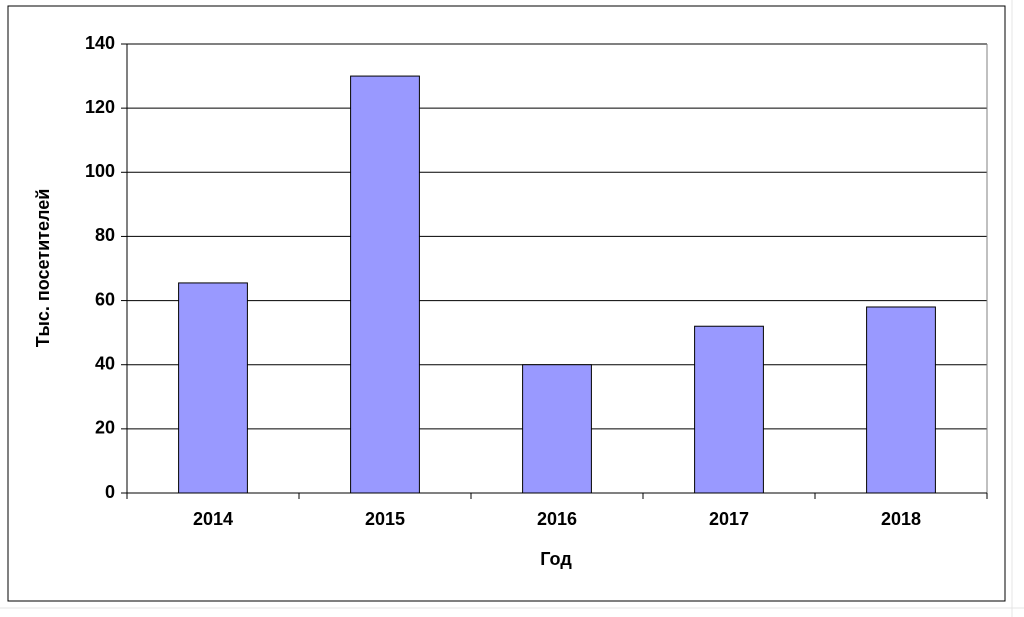  Describe the element at coordinates (385, 519) in the screenshot. I see `x-tick-label: 2015` at that location.